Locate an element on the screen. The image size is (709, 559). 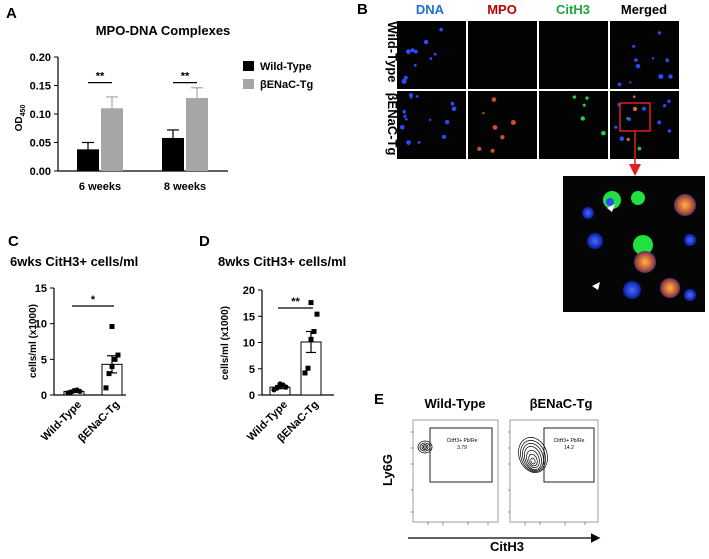
flow-gate-label-benac-tg: CitH3+ Pb/Re is located at coordinates (569, 441).